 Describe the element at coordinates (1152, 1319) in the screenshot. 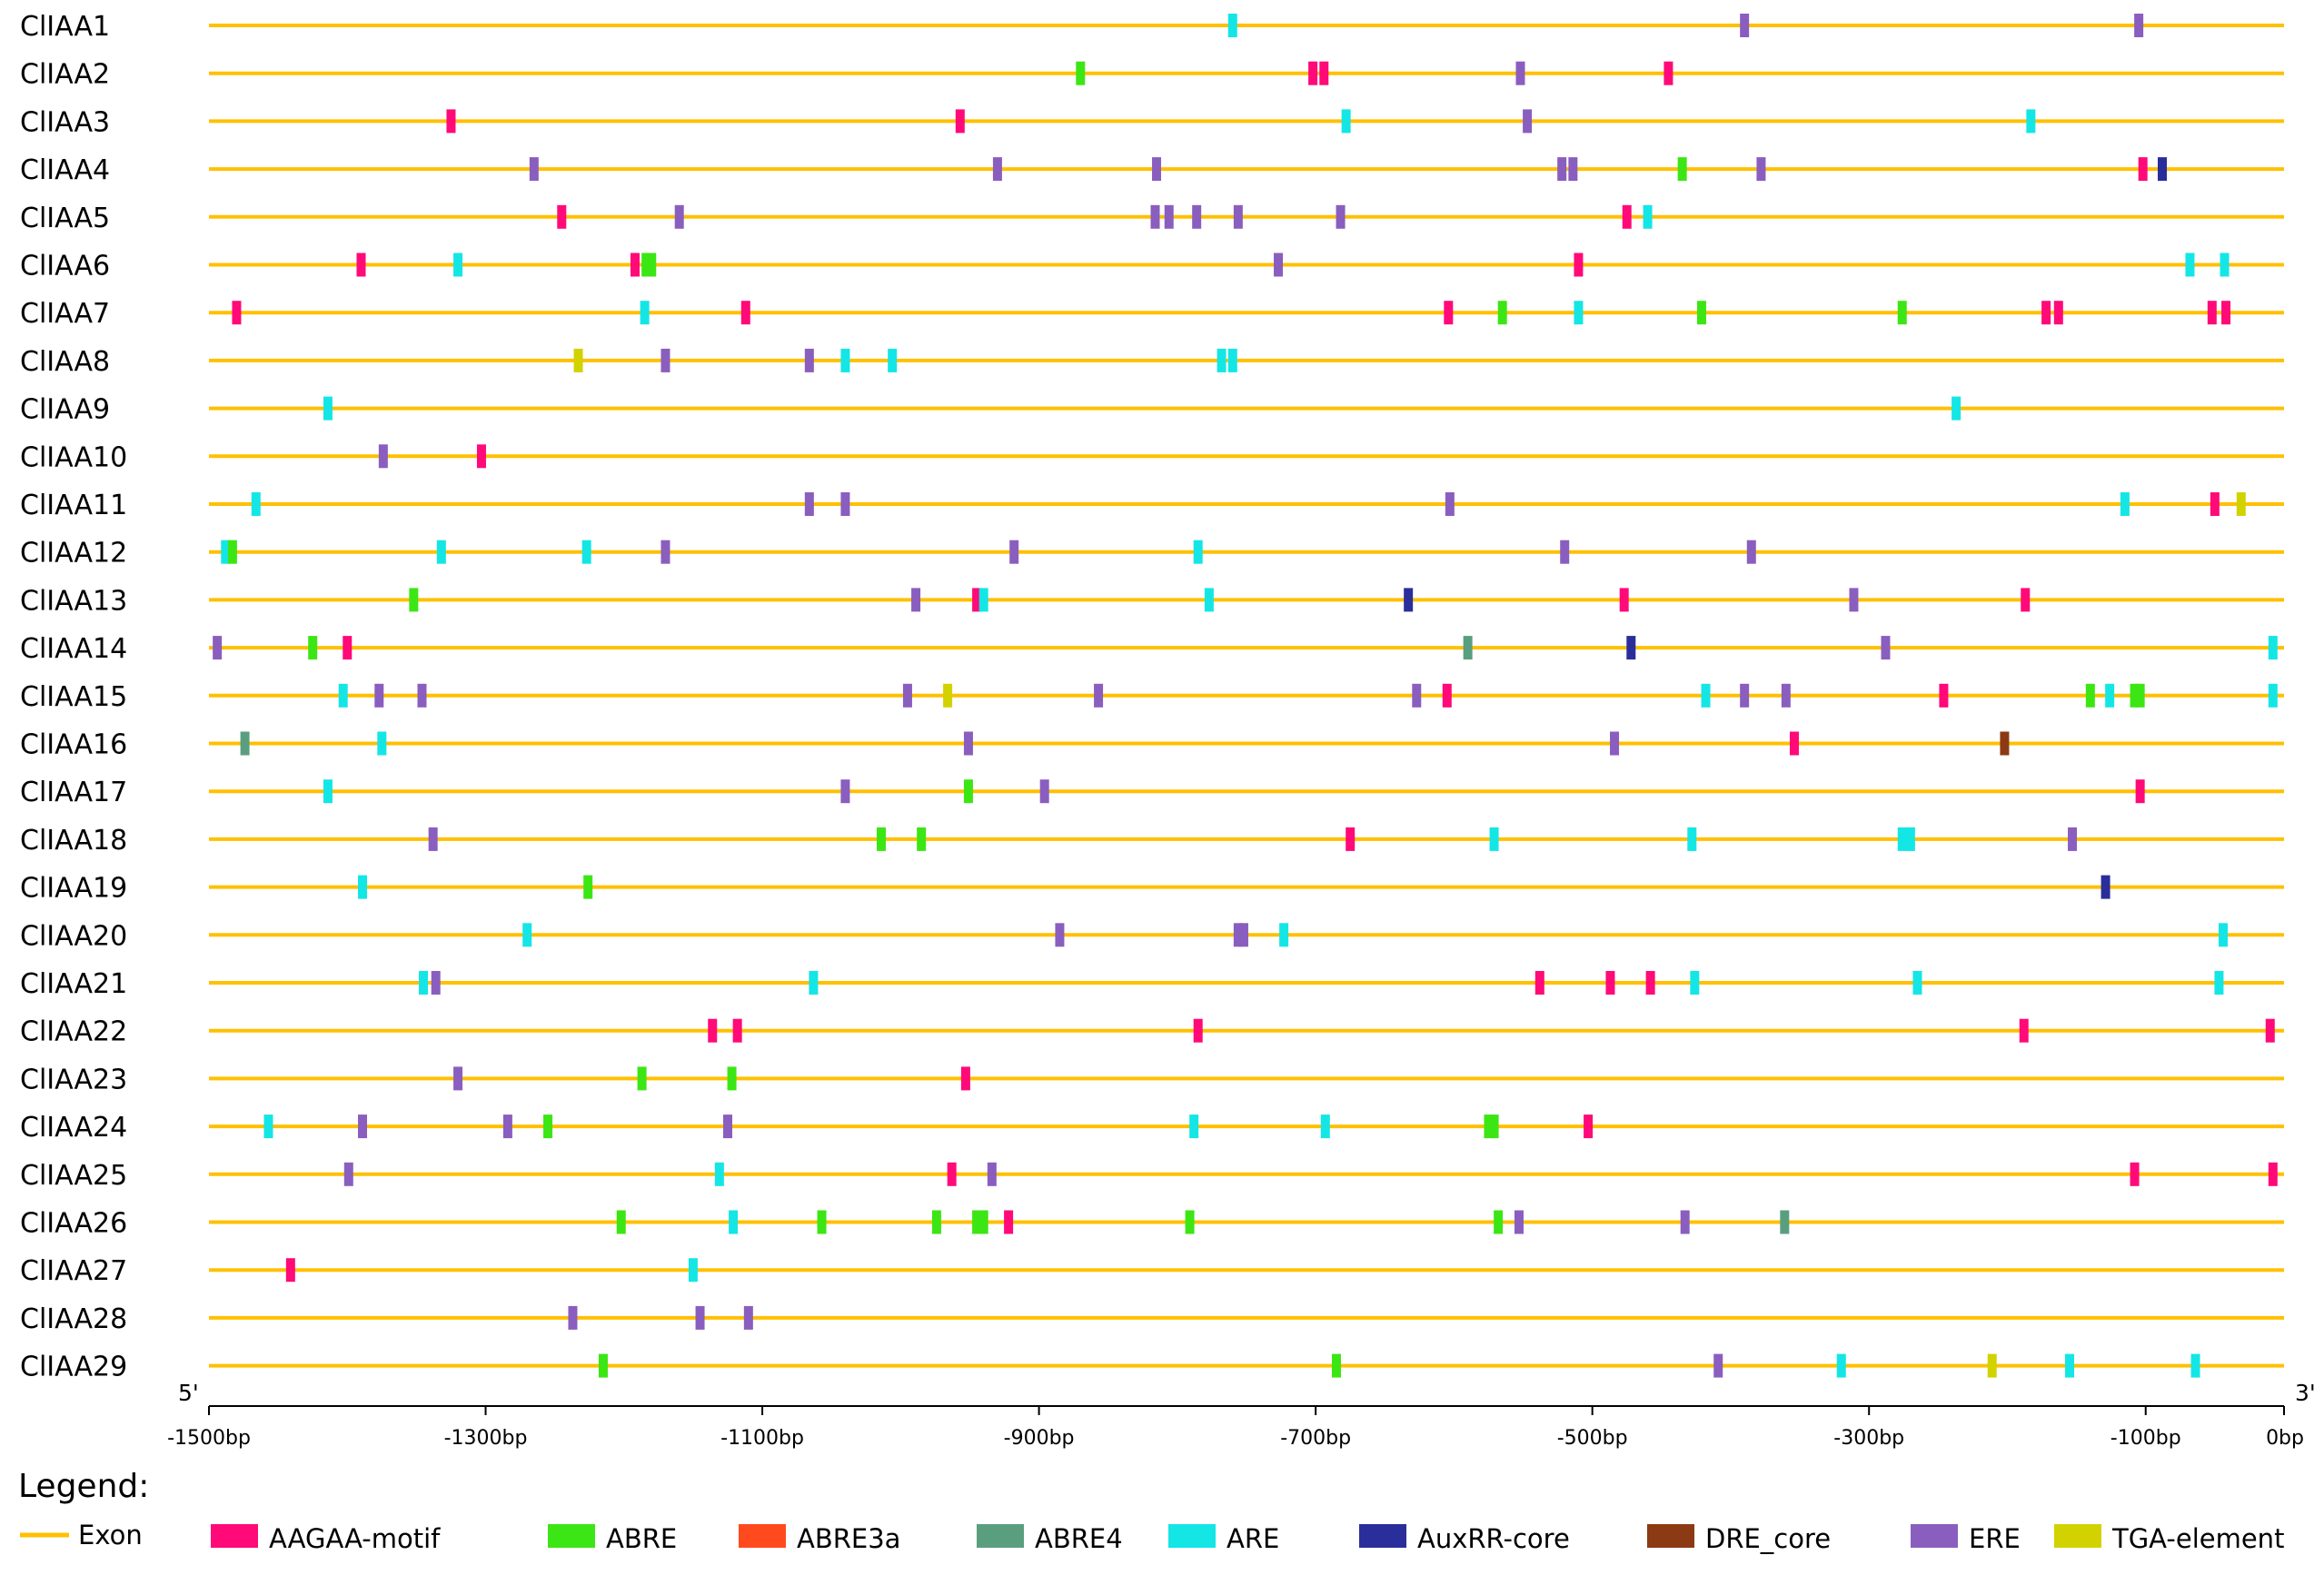

I see `gene-row: ClIAA28` at that location.